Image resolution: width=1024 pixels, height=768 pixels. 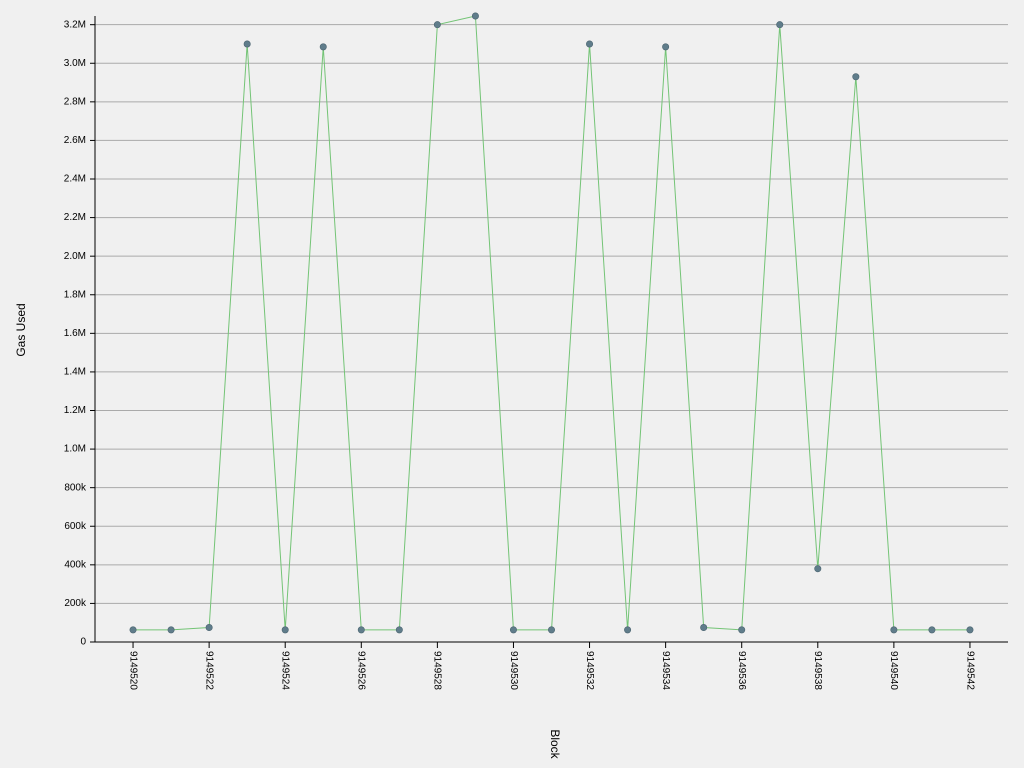 What do you see at coordinates (361, 670) in the screenshot?
I see `x-tick-label: 9149526` at bounding box center [361, 670].